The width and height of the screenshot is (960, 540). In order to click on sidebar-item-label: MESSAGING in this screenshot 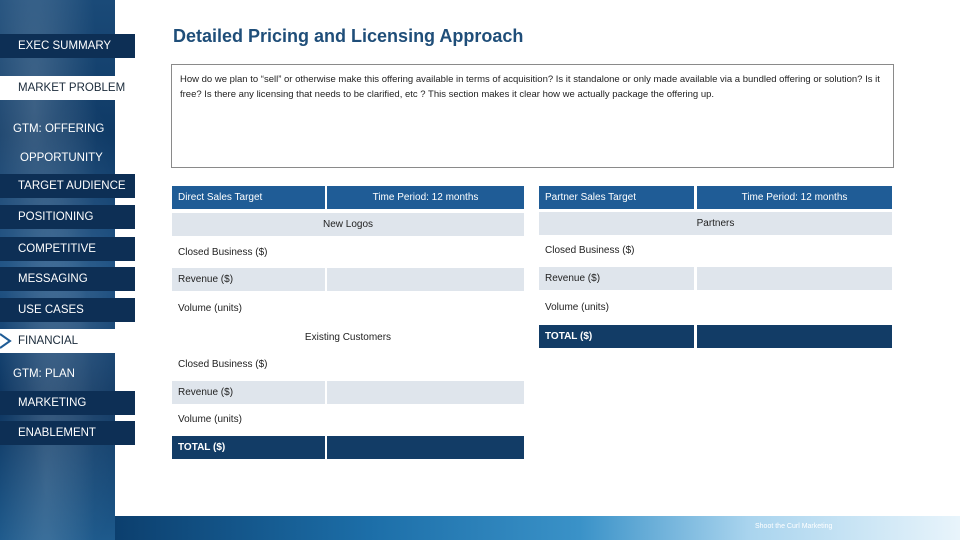, I will do `click(53, 279)`.